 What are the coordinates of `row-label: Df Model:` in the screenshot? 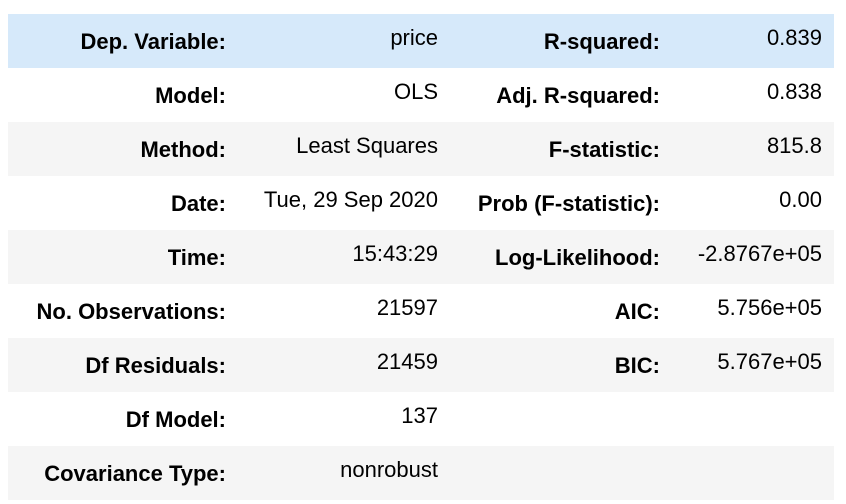 It's located at (175, 419).